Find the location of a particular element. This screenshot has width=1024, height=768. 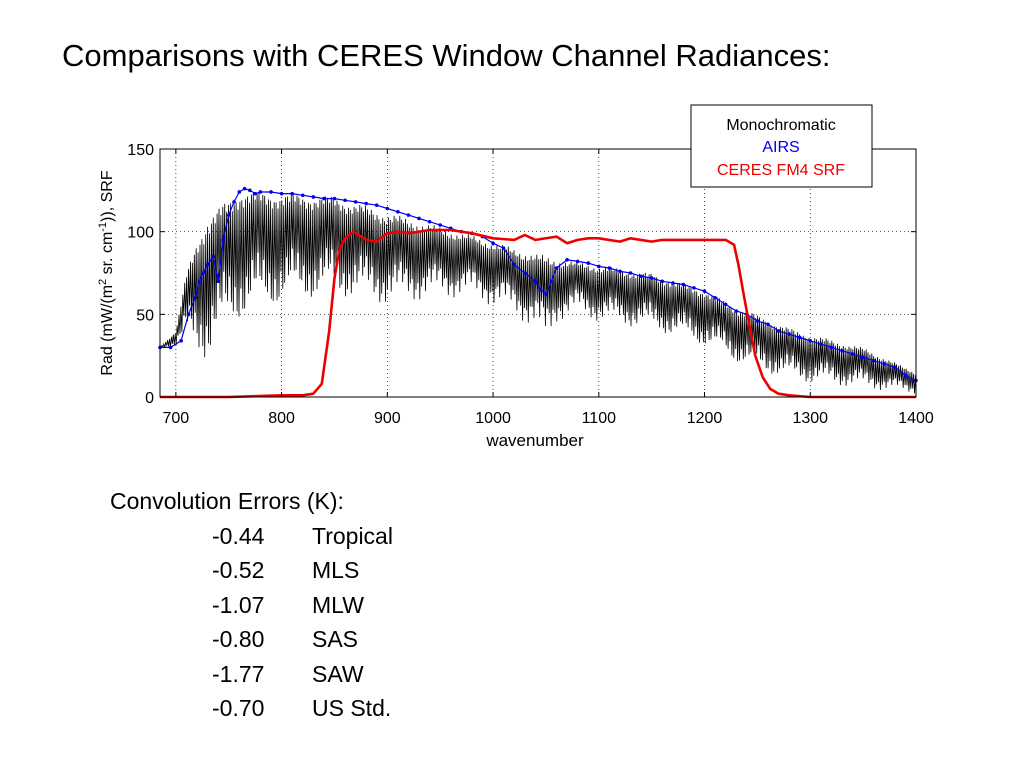

error-profile: MLW is located at coordinates (338, 604).